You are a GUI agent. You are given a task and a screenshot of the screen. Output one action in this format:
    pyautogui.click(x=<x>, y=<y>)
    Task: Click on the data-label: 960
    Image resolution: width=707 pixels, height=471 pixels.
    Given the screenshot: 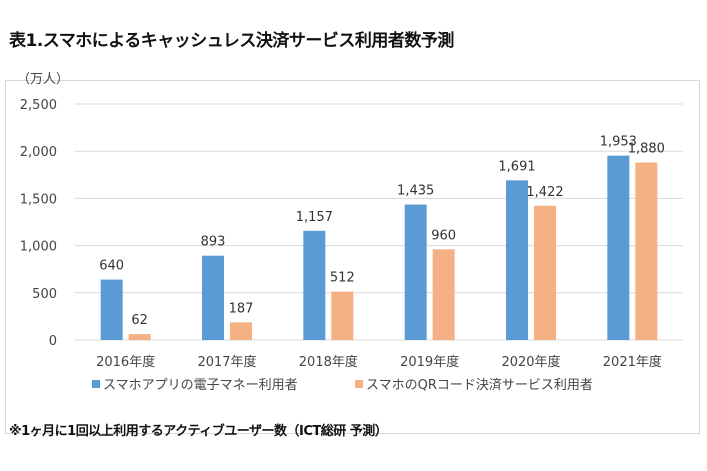 What is the action you would take?
    pyautogui.click(x=443, y=235)
    